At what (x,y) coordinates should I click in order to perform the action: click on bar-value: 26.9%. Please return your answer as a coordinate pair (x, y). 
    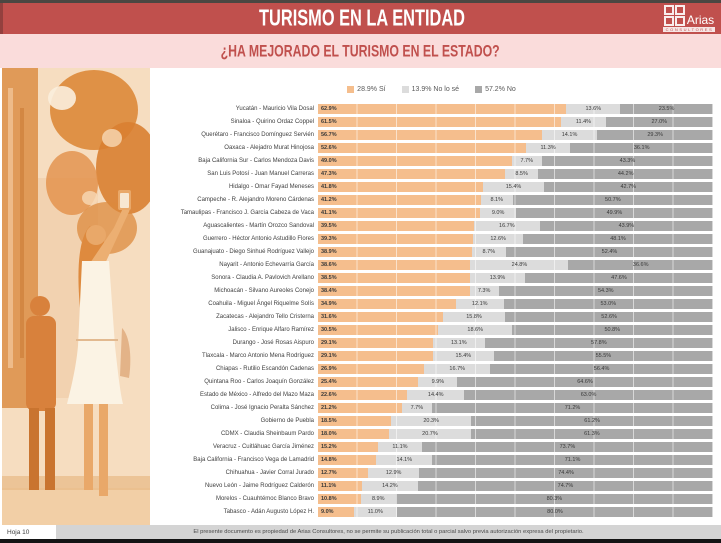
    Looking at the image, I should click on (329, 368).